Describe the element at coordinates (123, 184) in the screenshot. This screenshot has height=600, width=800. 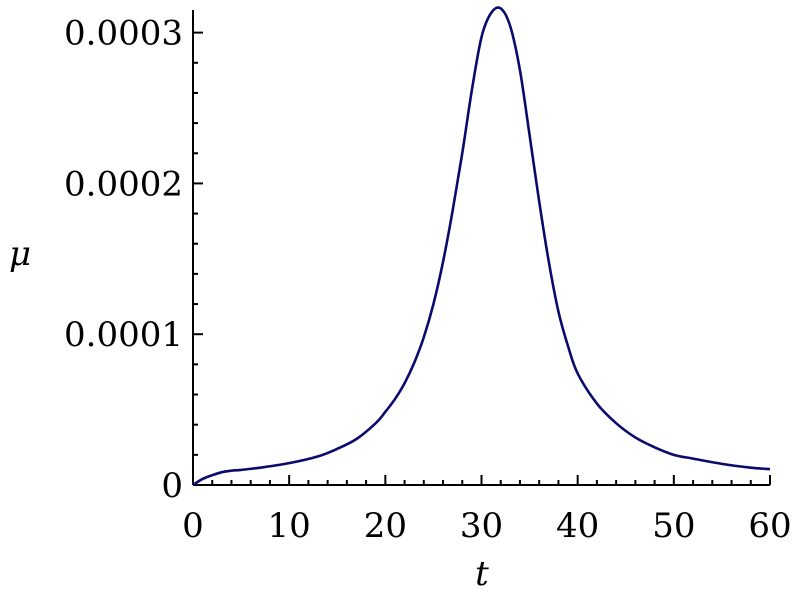
I see `y-tick-label: 0.0002` at that location.